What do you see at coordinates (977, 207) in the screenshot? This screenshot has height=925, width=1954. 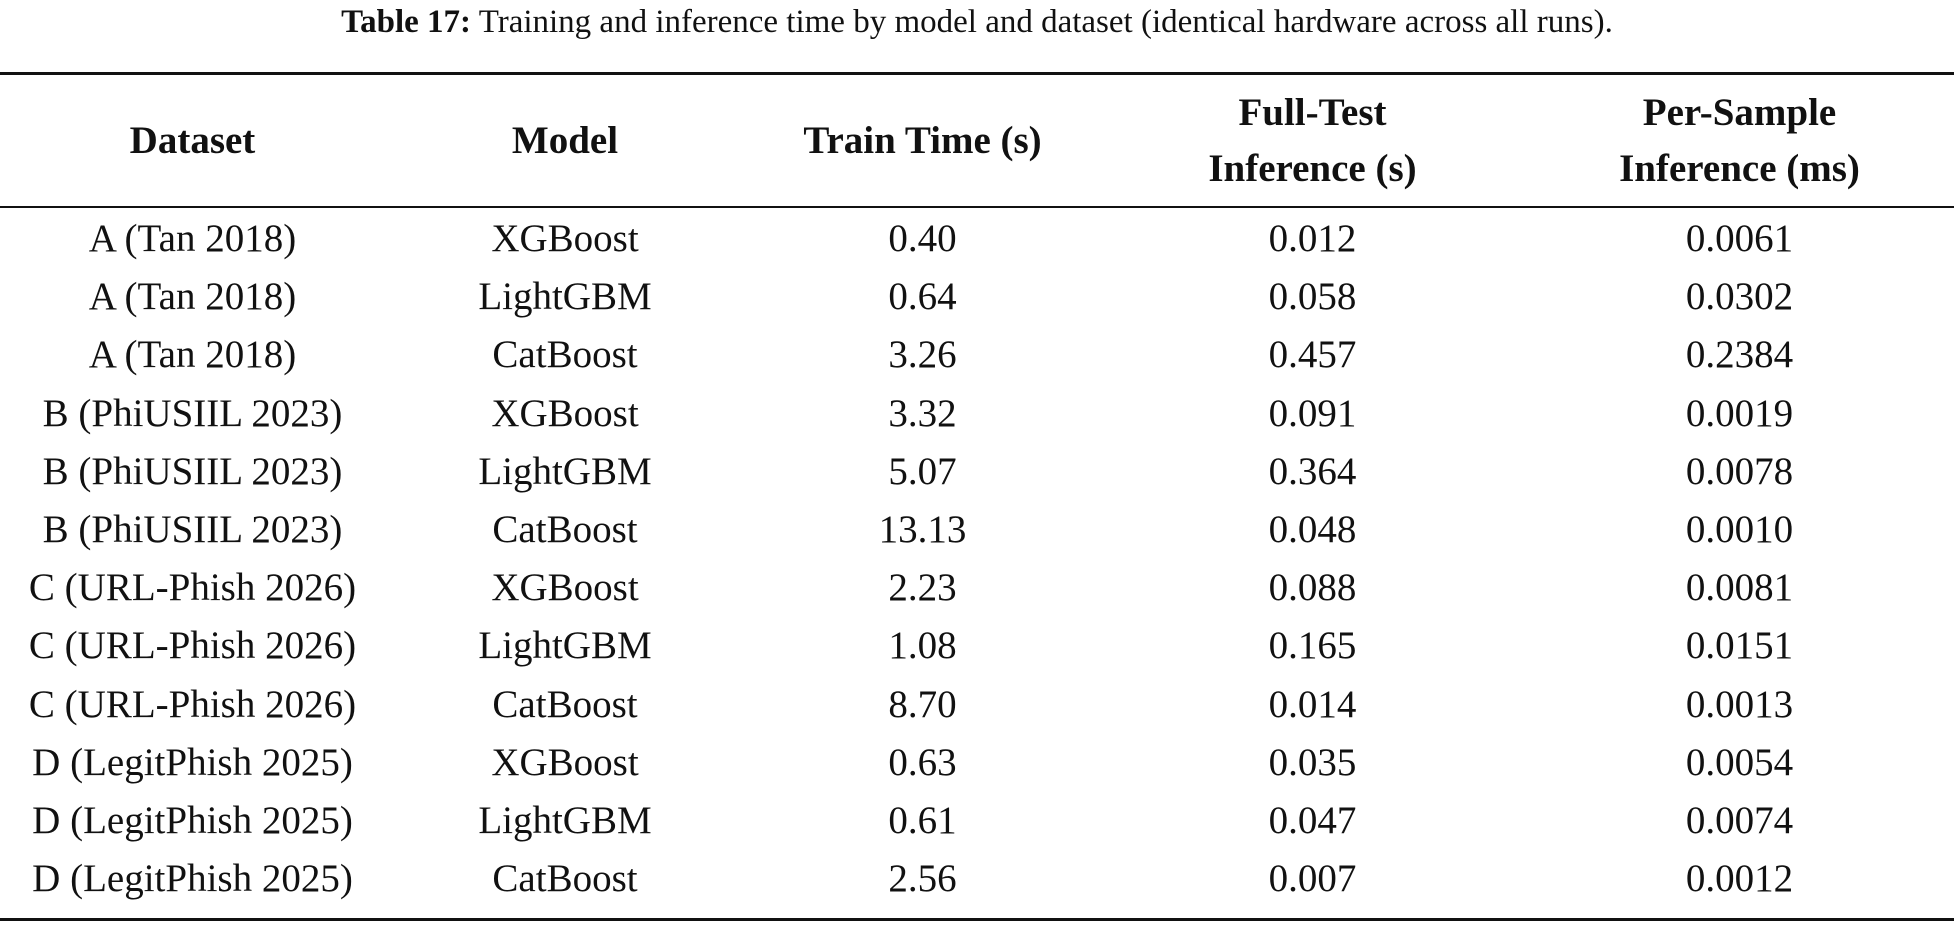 I see `header-rule` at bounding box center [977, 207].